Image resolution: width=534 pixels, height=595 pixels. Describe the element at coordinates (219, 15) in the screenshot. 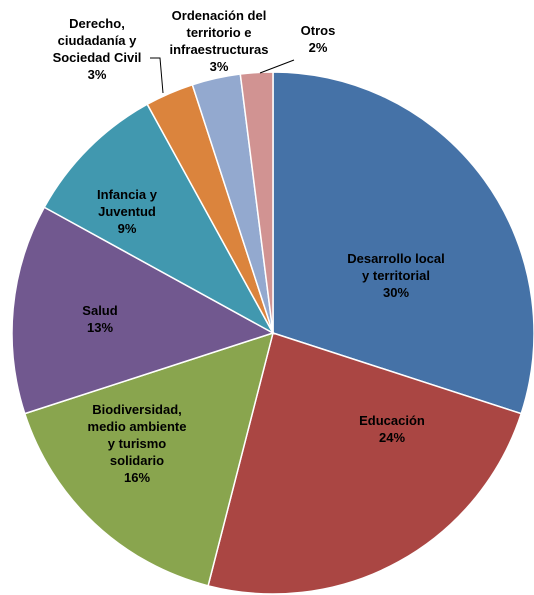

I see `slice-name-ordenacion: Ordenación del` at that location.